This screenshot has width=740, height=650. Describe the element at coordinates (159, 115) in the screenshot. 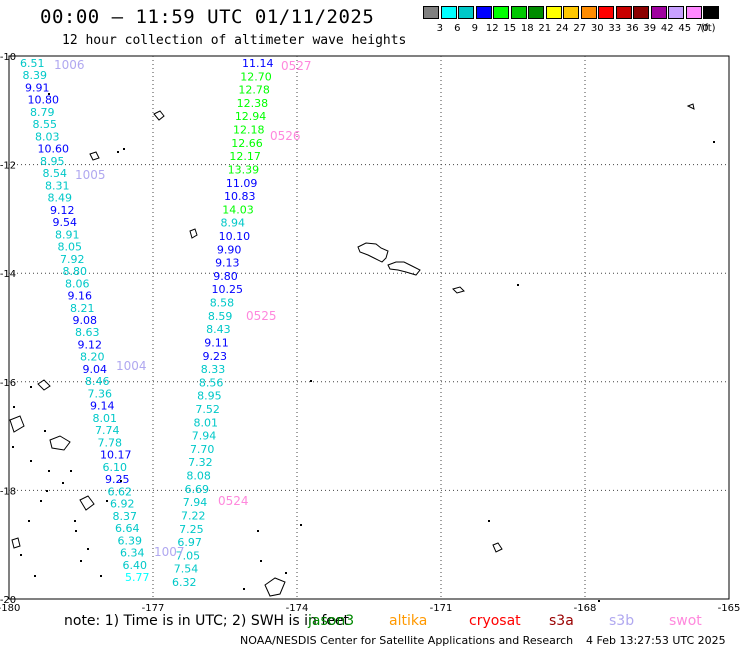

I see `island-a` at that location.